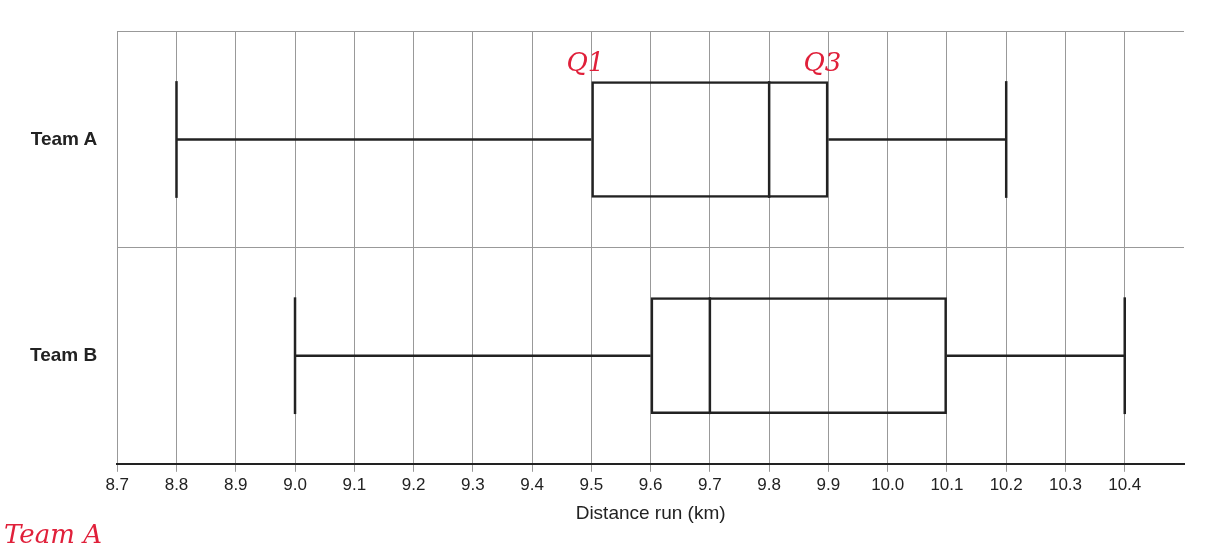 The image size is (1214, 551). I want to click on x-tick-label: 9.8, so click(769, 484).